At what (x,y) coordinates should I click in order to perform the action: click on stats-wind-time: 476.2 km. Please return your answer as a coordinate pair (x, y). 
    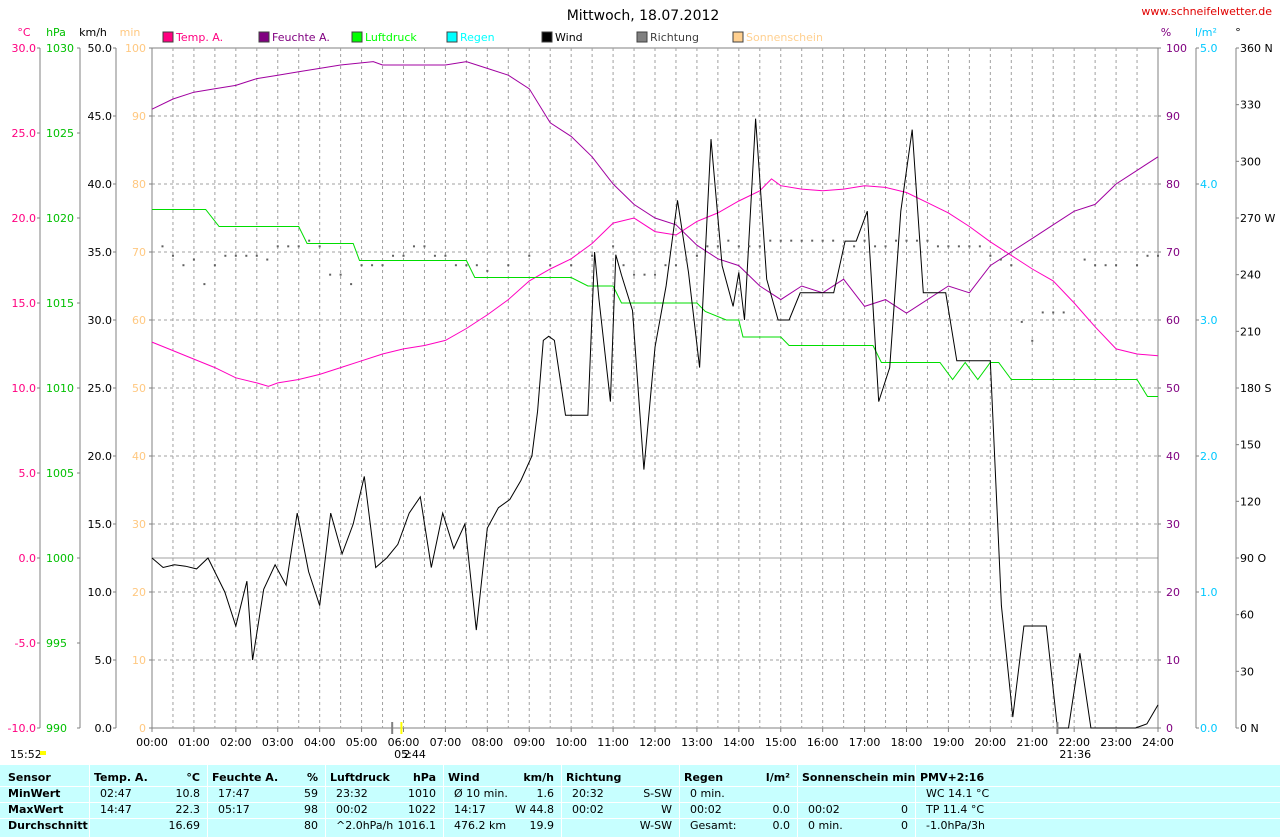
    Looking at the image, I should click on (480, 825).